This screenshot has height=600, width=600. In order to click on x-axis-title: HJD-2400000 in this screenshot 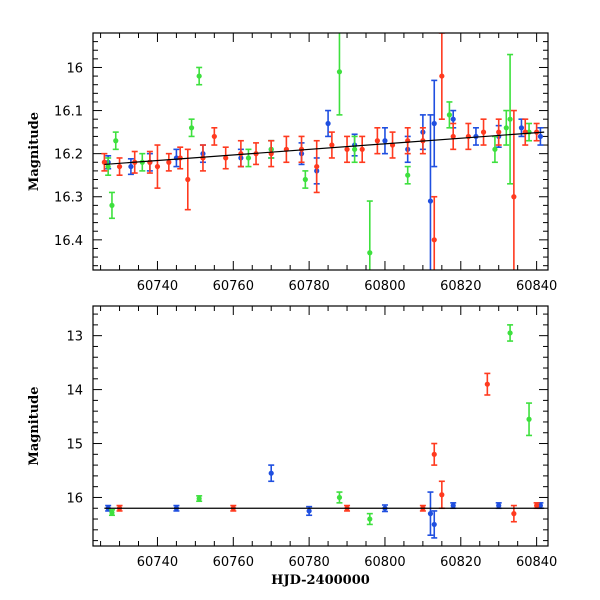, I will do `click(320, 580)`.